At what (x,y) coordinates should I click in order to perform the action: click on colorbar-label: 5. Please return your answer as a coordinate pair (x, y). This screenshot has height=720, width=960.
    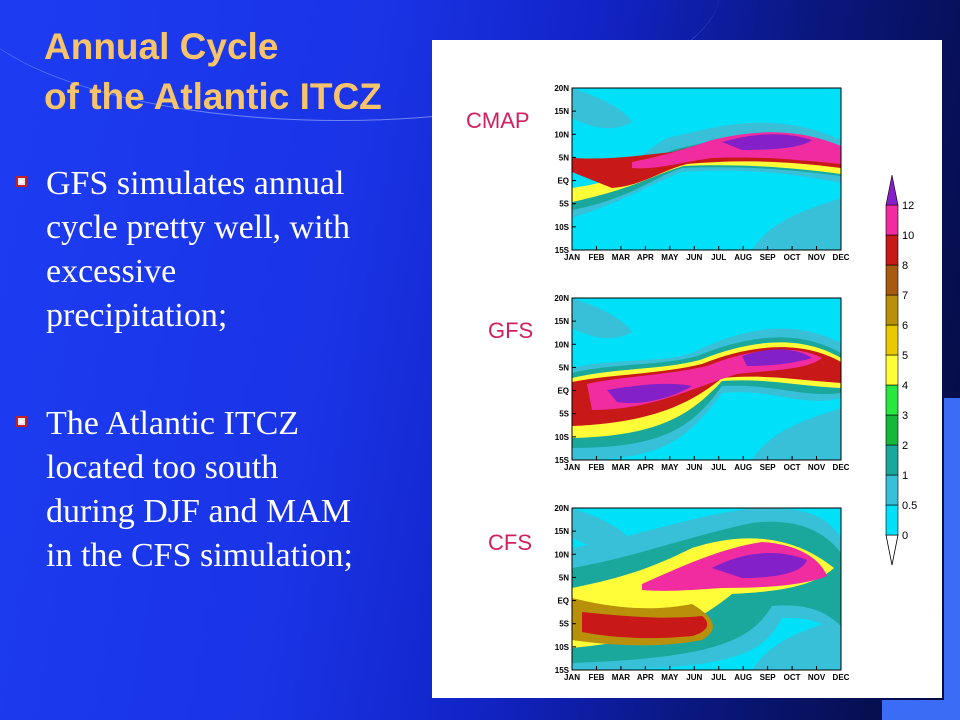
    Looking at the image, I should click on (905, 356).